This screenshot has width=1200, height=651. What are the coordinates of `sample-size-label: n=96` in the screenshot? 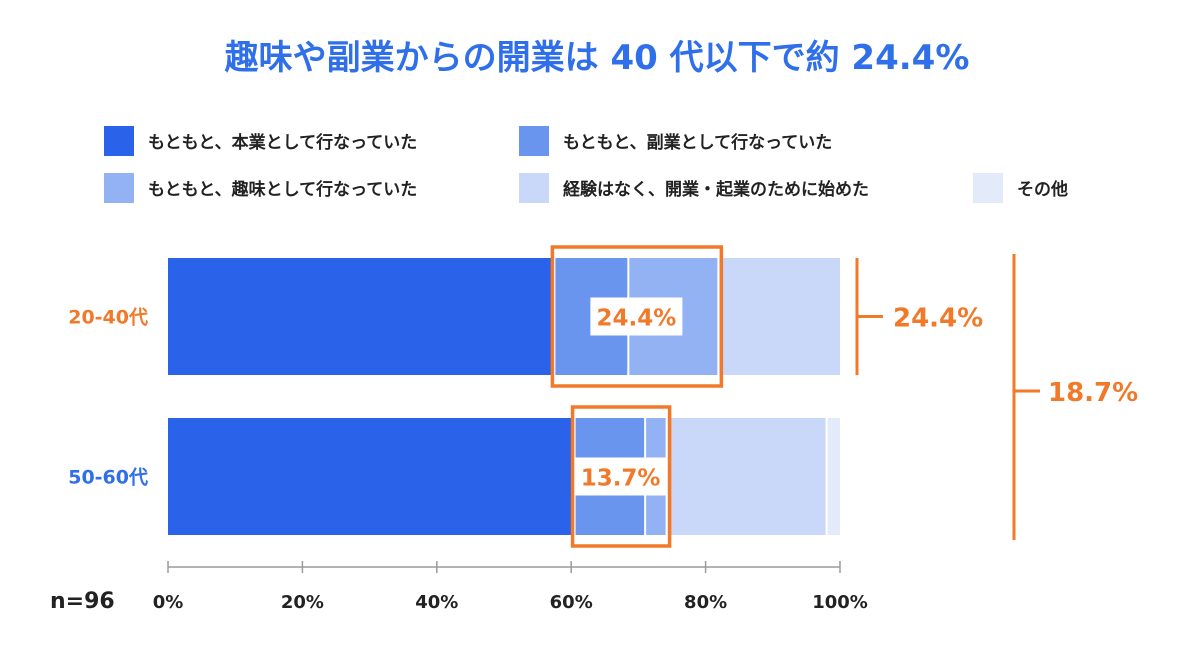 It's located at (82, 601).